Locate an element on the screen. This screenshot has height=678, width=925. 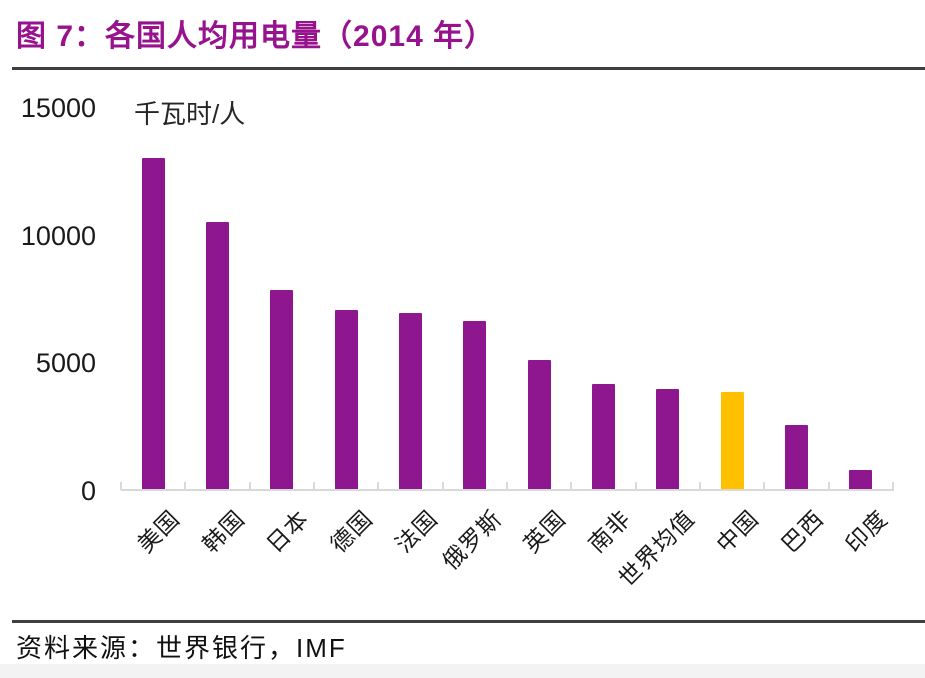
x-axis-label: 中国 is located at coordinates (737, 531).